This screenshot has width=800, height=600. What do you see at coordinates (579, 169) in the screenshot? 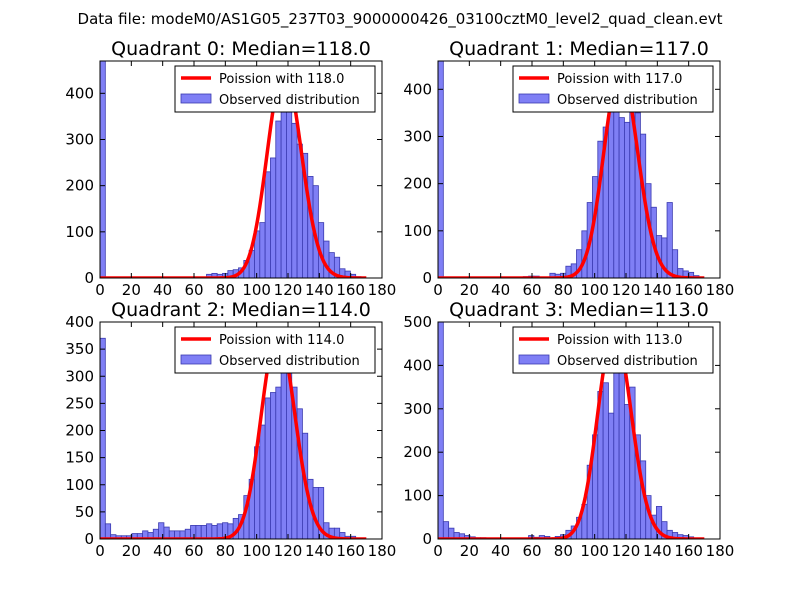
I see `quadrant-1-frame` at bounding box center [579, 169].